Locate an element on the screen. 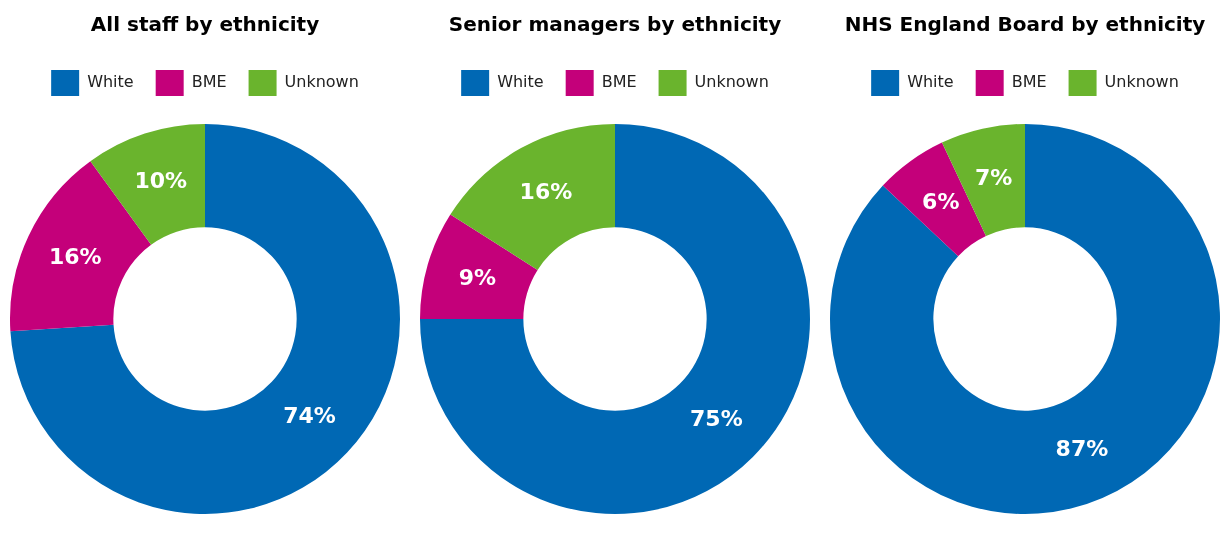 Image resolution: width=1230 pixels, height=540 pixels. data-label: 9% is located at coordinates (477, 277).